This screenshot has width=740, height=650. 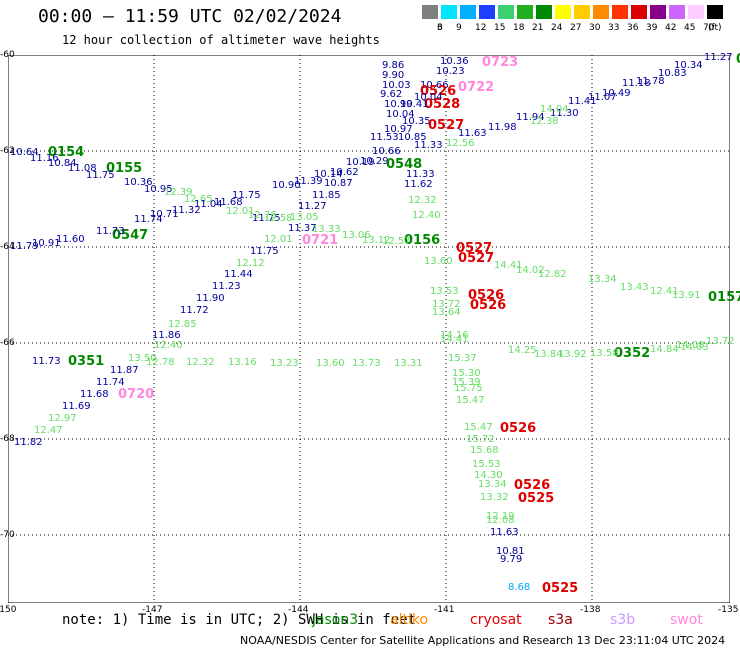 I want to click on wave-height-label: 13.60, so click(x=330, y=363).